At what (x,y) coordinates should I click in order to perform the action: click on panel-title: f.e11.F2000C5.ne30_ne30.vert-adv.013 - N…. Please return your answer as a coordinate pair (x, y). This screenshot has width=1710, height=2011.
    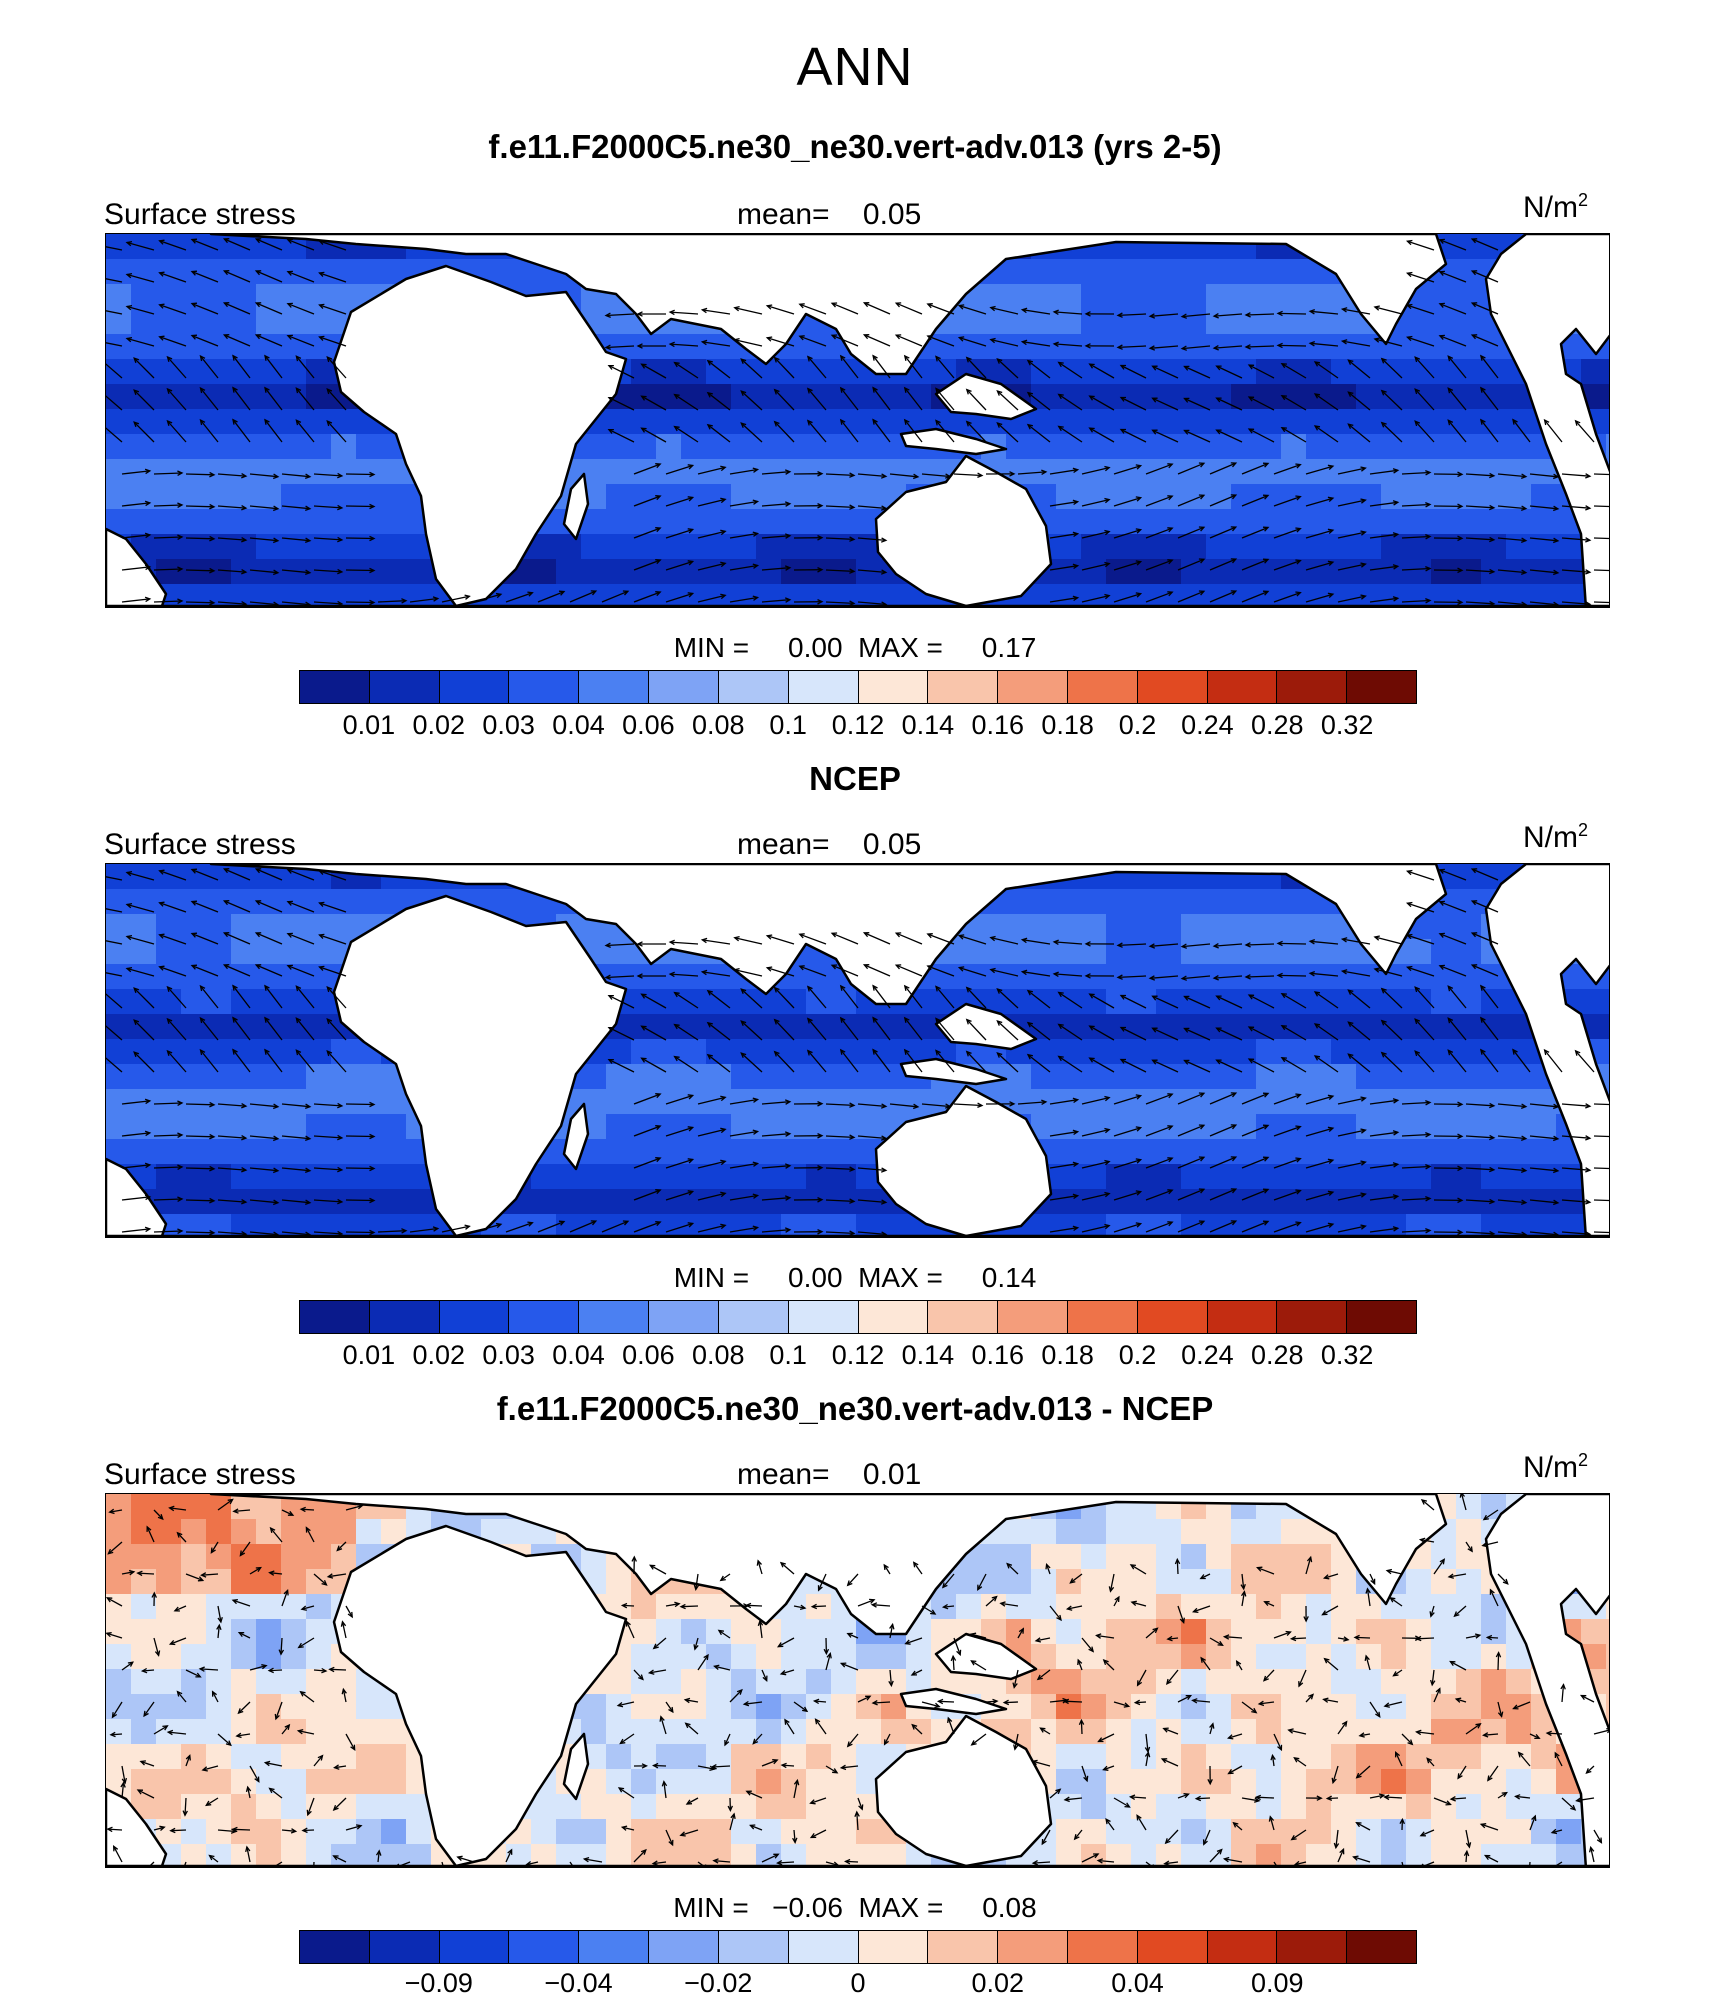
    Looking at the image, I should click on (855, 1408).